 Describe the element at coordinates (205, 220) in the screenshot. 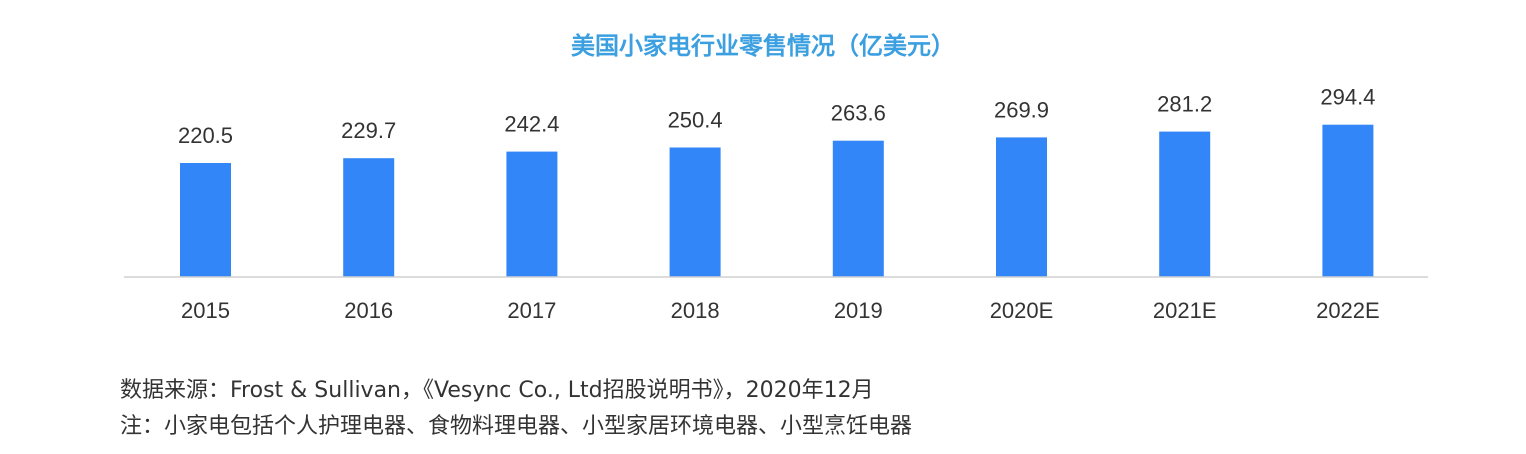

I see `bar-2015` at that location.